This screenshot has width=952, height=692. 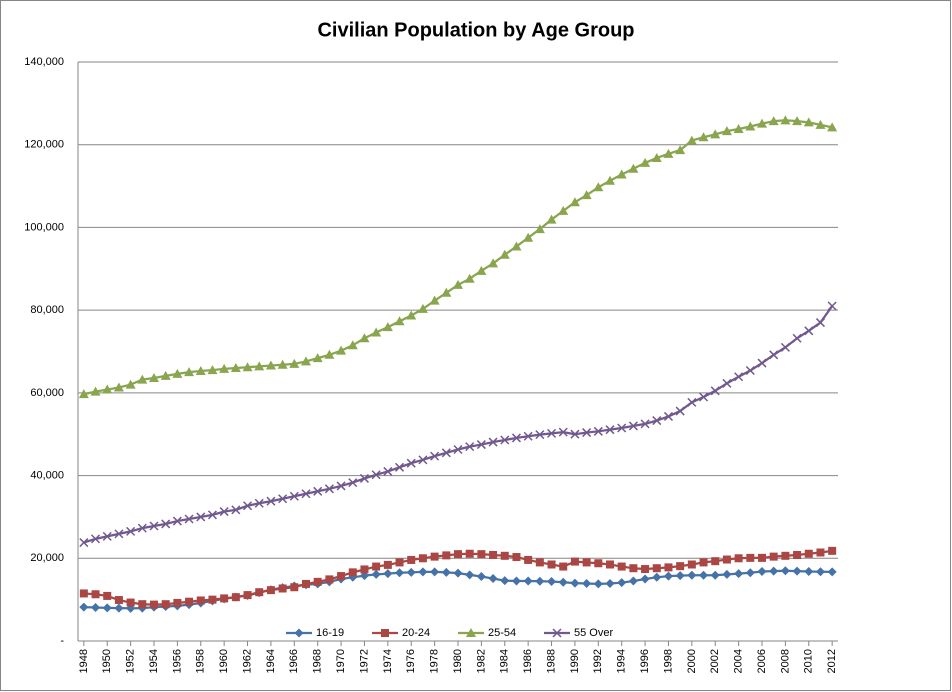 I want to click on x-tick-label: 1950, so click(x=107, y=661).